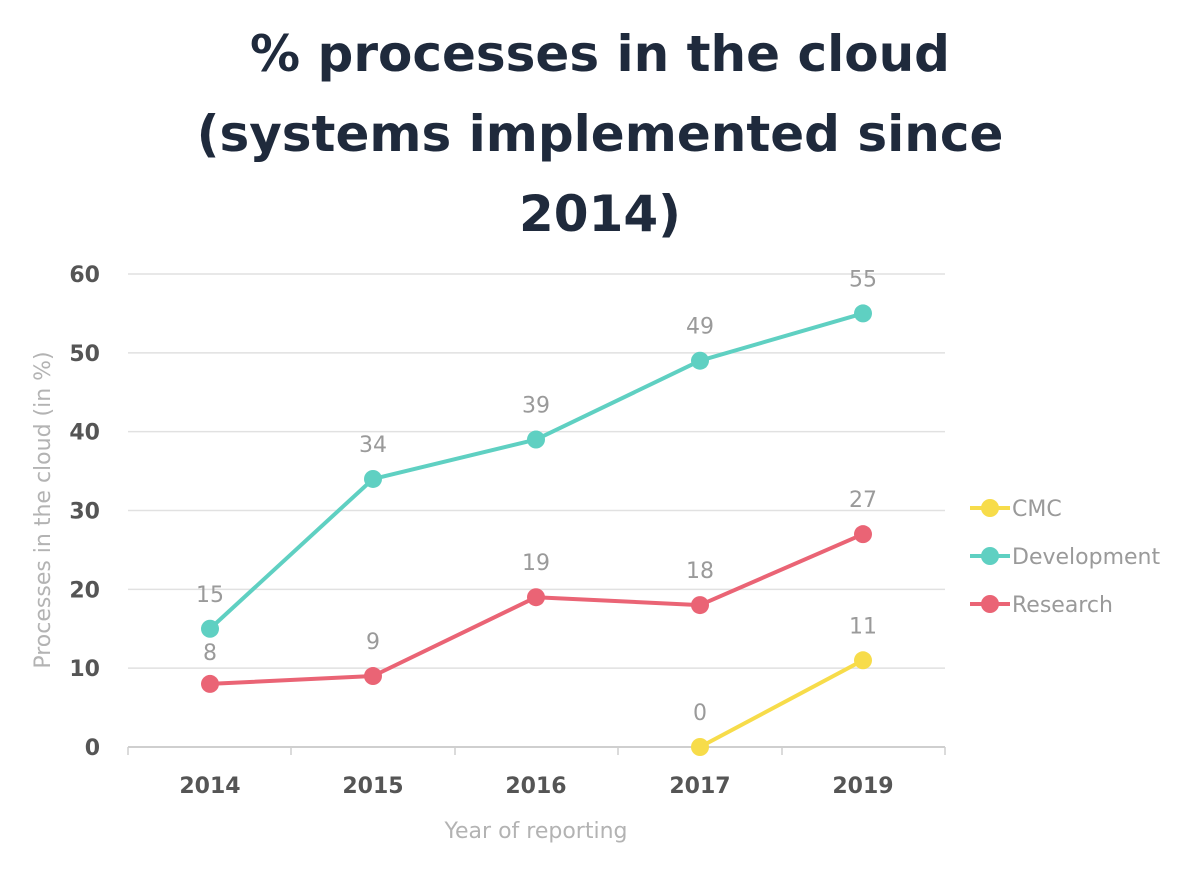 This screenshot has height=870, width=1200. I want to click on cmc-data-label: 11, so click(863, 626).